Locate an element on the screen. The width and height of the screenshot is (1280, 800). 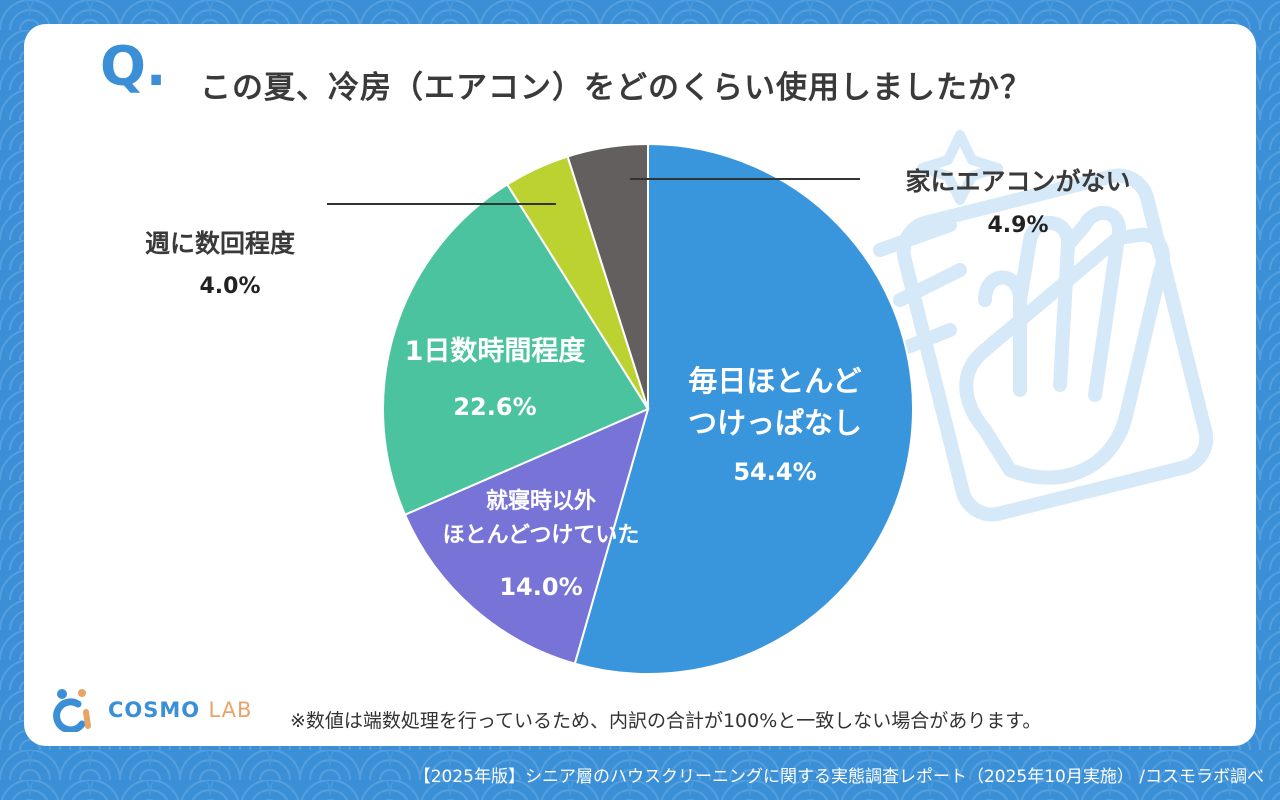
logo-sub-text: LAB is located at coordinates (230, 710).